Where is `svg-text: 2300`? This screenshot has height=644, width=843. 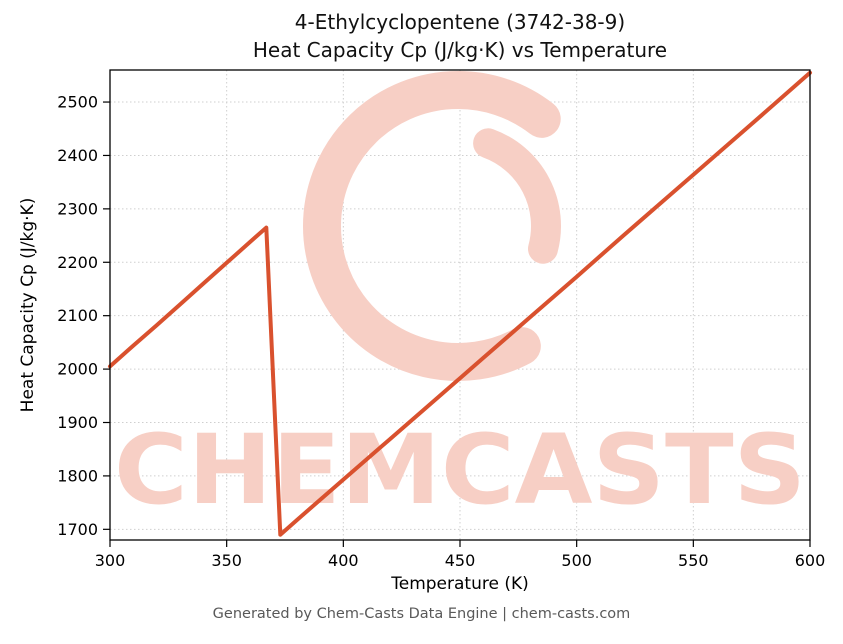 svg-text: 2300 is located at coordinates (77, 208).